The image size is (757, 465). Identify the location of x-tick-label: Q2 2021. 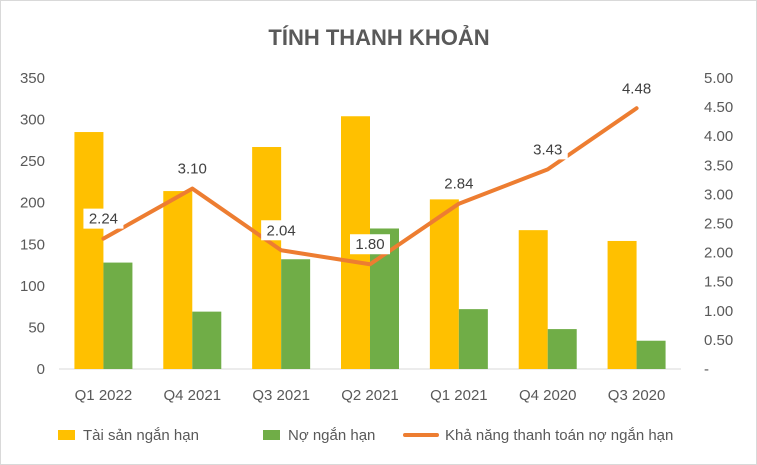
(370, 395).